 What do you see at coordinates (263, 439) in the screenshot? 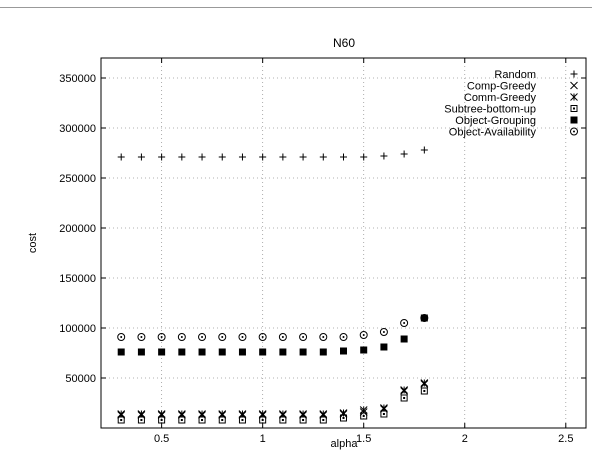
I see `x-tick-label: 1` at bounding box center [263, 439].